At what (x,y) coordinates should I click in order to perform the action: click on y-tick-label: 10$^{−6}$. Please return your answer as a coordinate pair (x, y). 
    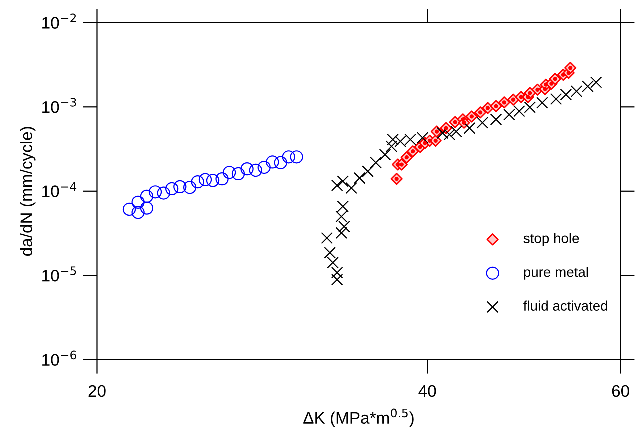
    Looking at the image, I should click on (59, 358).